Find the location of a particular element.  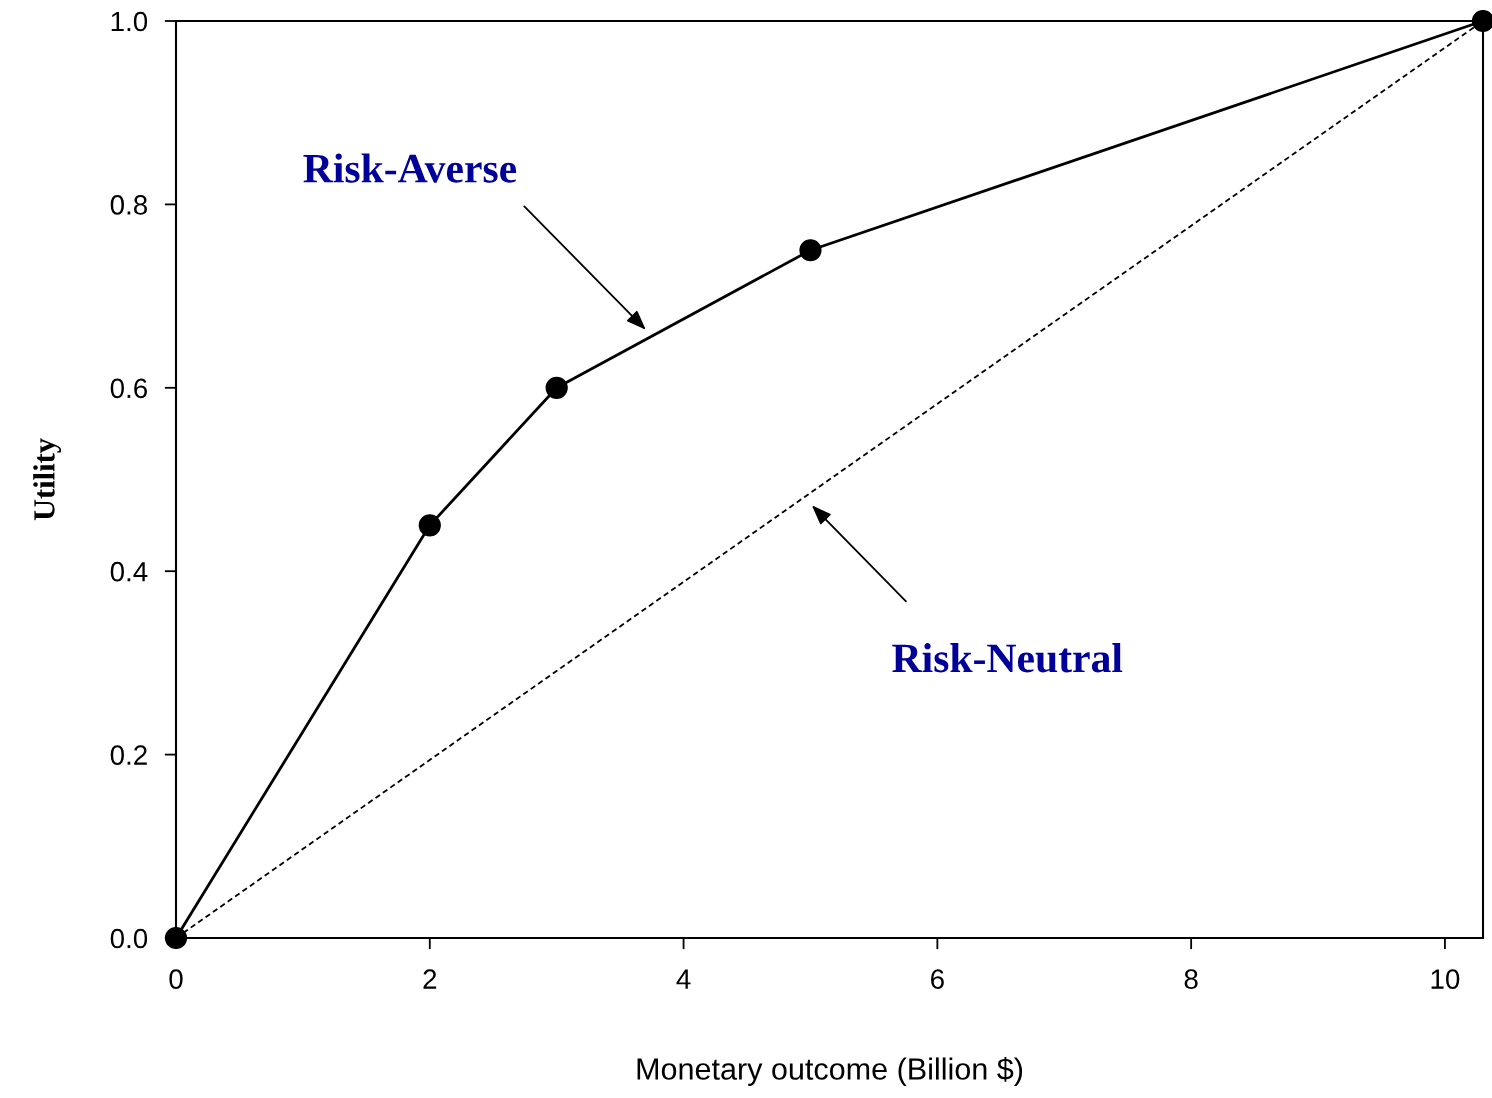

y-tick-label: 0.8 is located at coordinates (129, 205).